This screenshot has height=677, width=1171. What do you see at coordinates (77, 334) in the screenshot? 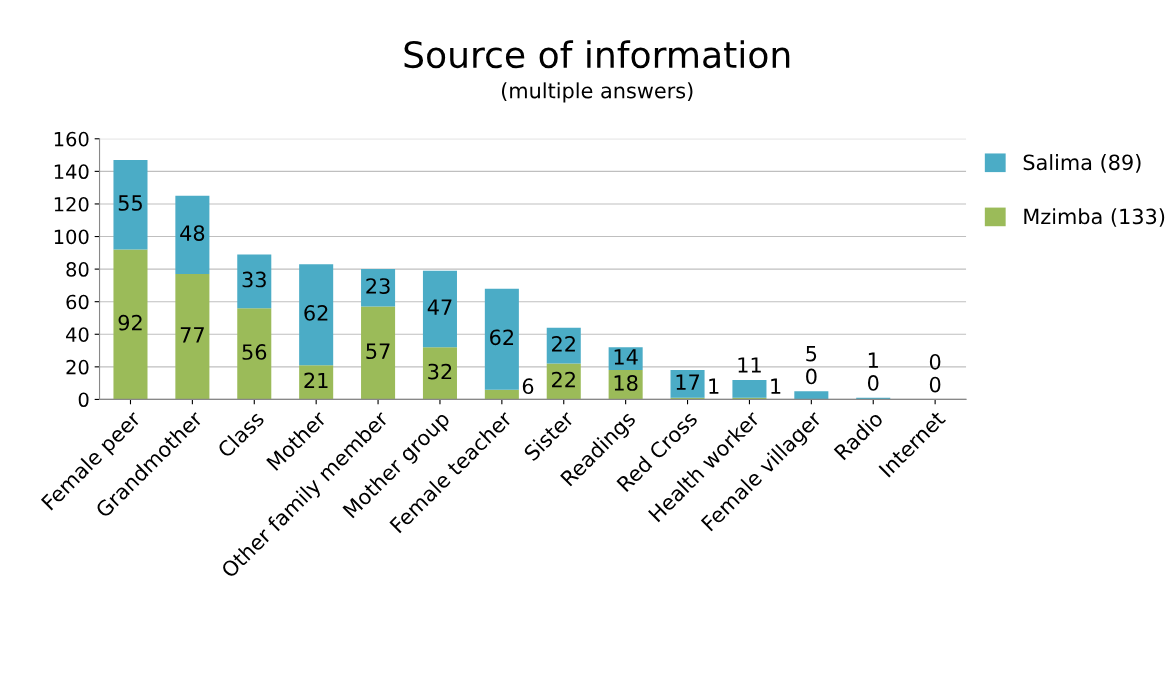
I see `y-tick-label: 40` at bounding box center [77, 334].